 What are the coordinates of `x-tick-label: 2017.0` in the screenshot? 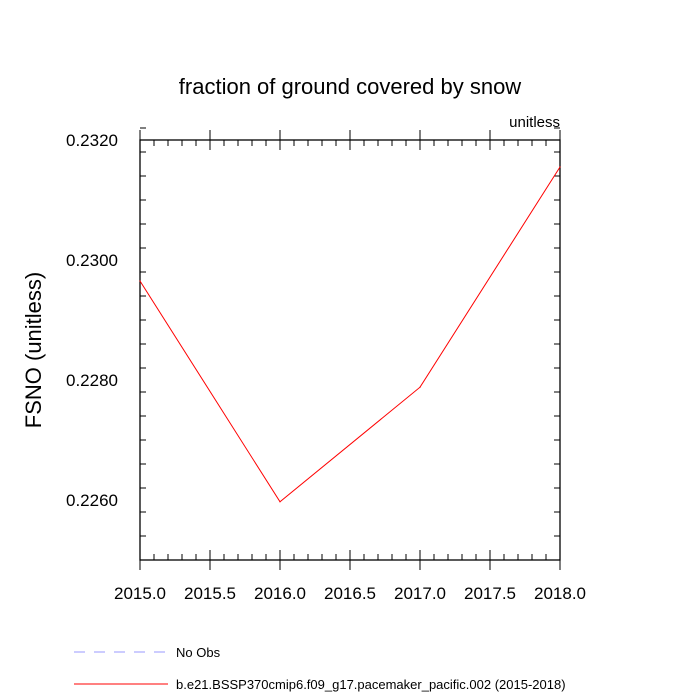 It's located at (420, 593).